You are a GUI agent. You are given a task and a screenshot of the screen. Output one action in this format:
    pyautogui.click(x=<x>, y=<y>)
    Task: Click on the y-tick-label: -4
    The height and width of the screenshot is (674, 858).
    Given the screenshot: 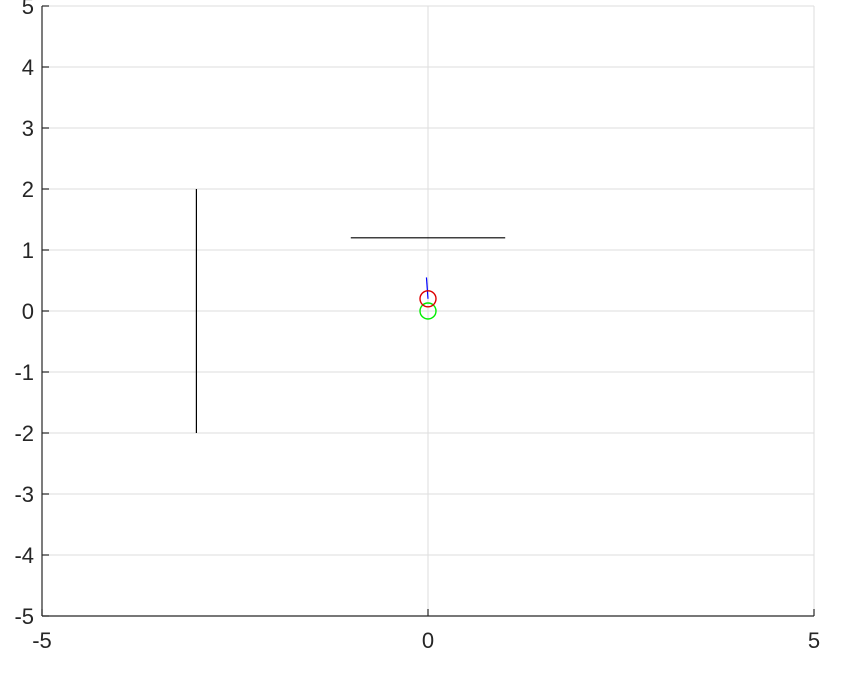 What is the action you would take?
    pyautogui.click(x=24, y=555)
    